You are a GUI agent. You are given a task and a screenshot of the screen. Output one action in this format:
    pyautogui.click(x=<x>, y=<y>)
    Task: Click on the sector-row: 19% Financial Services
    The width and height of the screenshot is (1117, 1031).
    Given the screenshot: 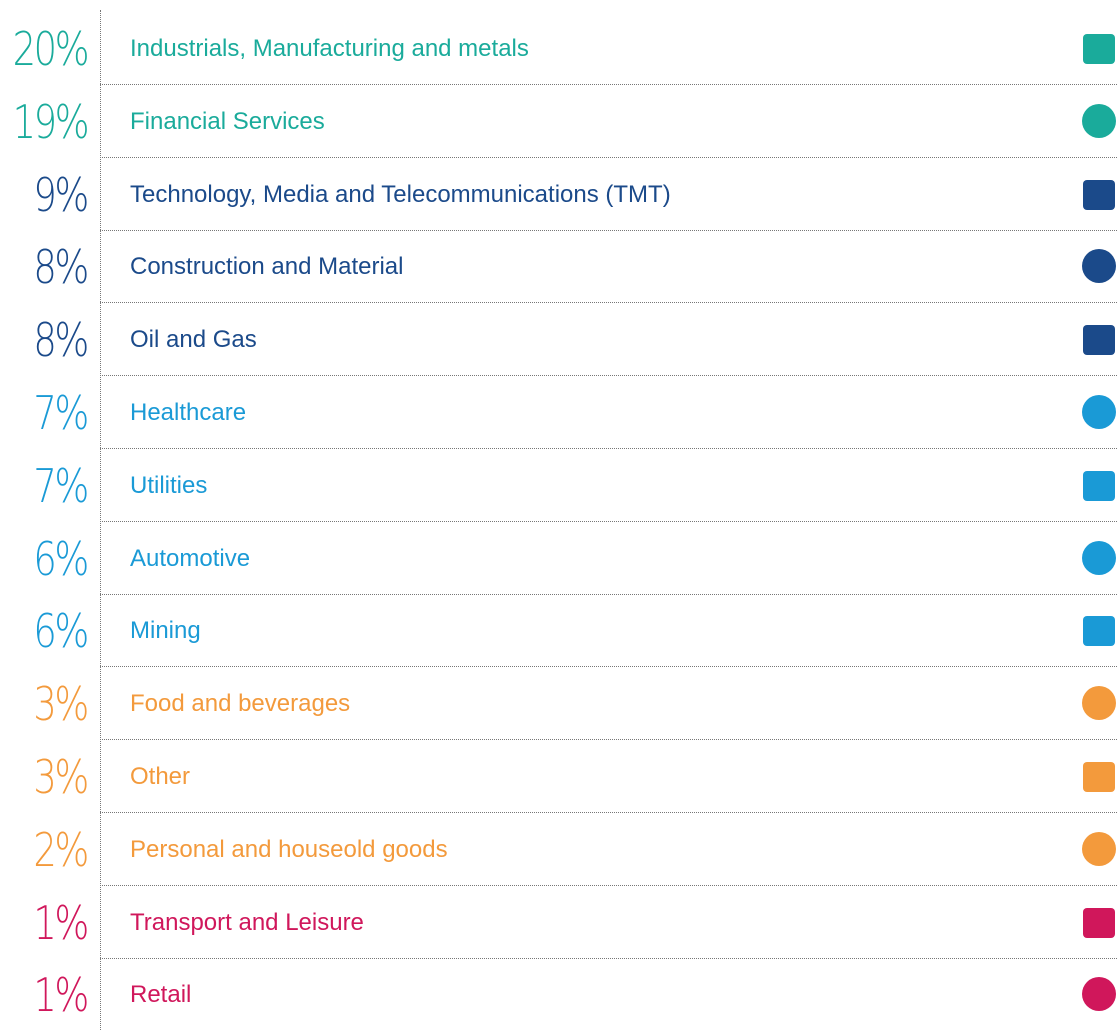 What is the action you would take?
    pyautogui.click(x=558, y=121)
    